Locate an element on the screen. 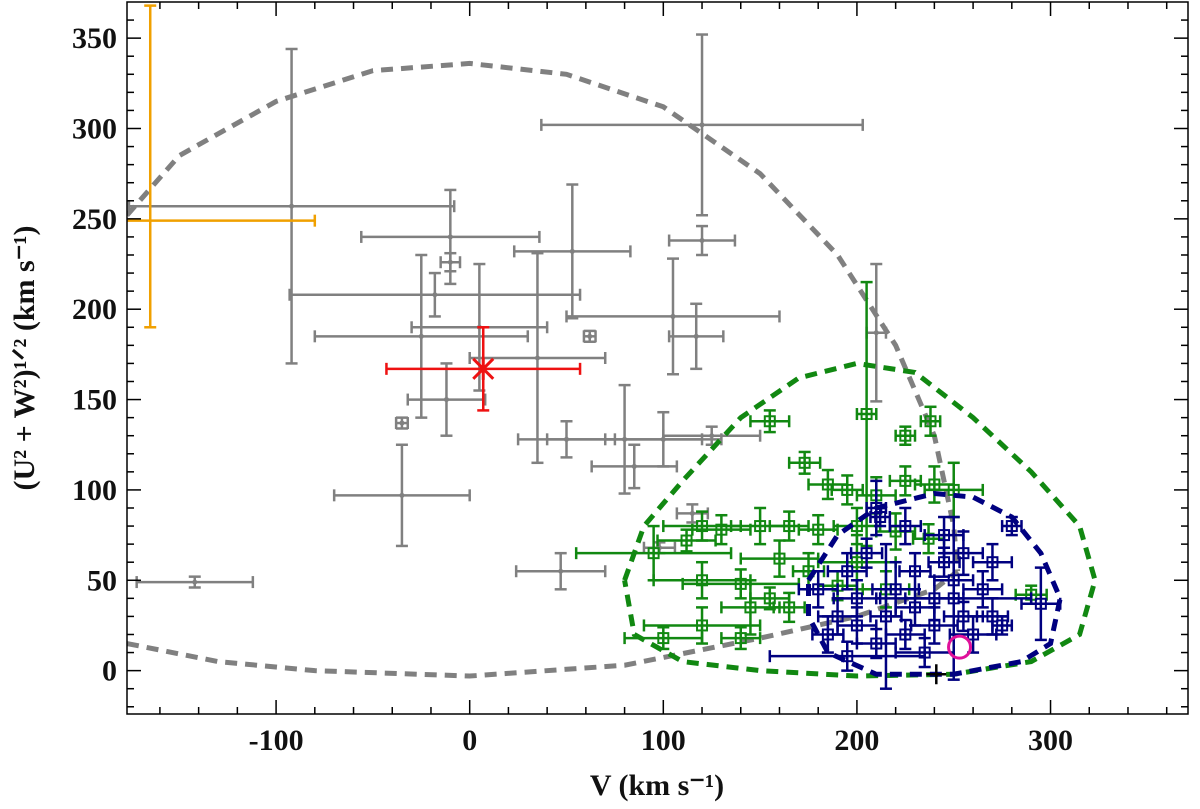 The image size is (1200, 809). y-tick-label: 150 is located at coordinates (94, 400).